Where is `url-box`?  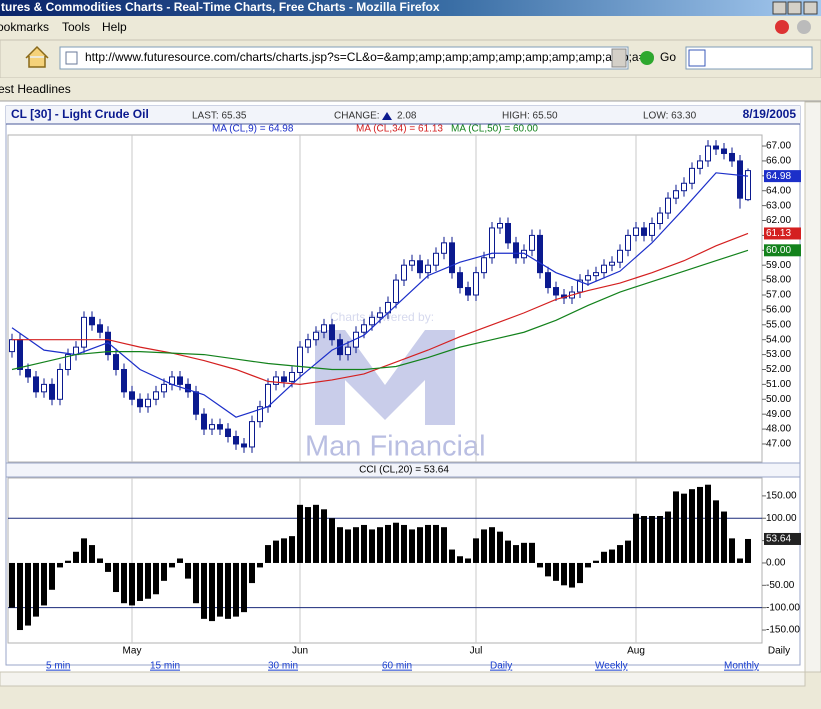 url-box is located at coordinates (344, 58).